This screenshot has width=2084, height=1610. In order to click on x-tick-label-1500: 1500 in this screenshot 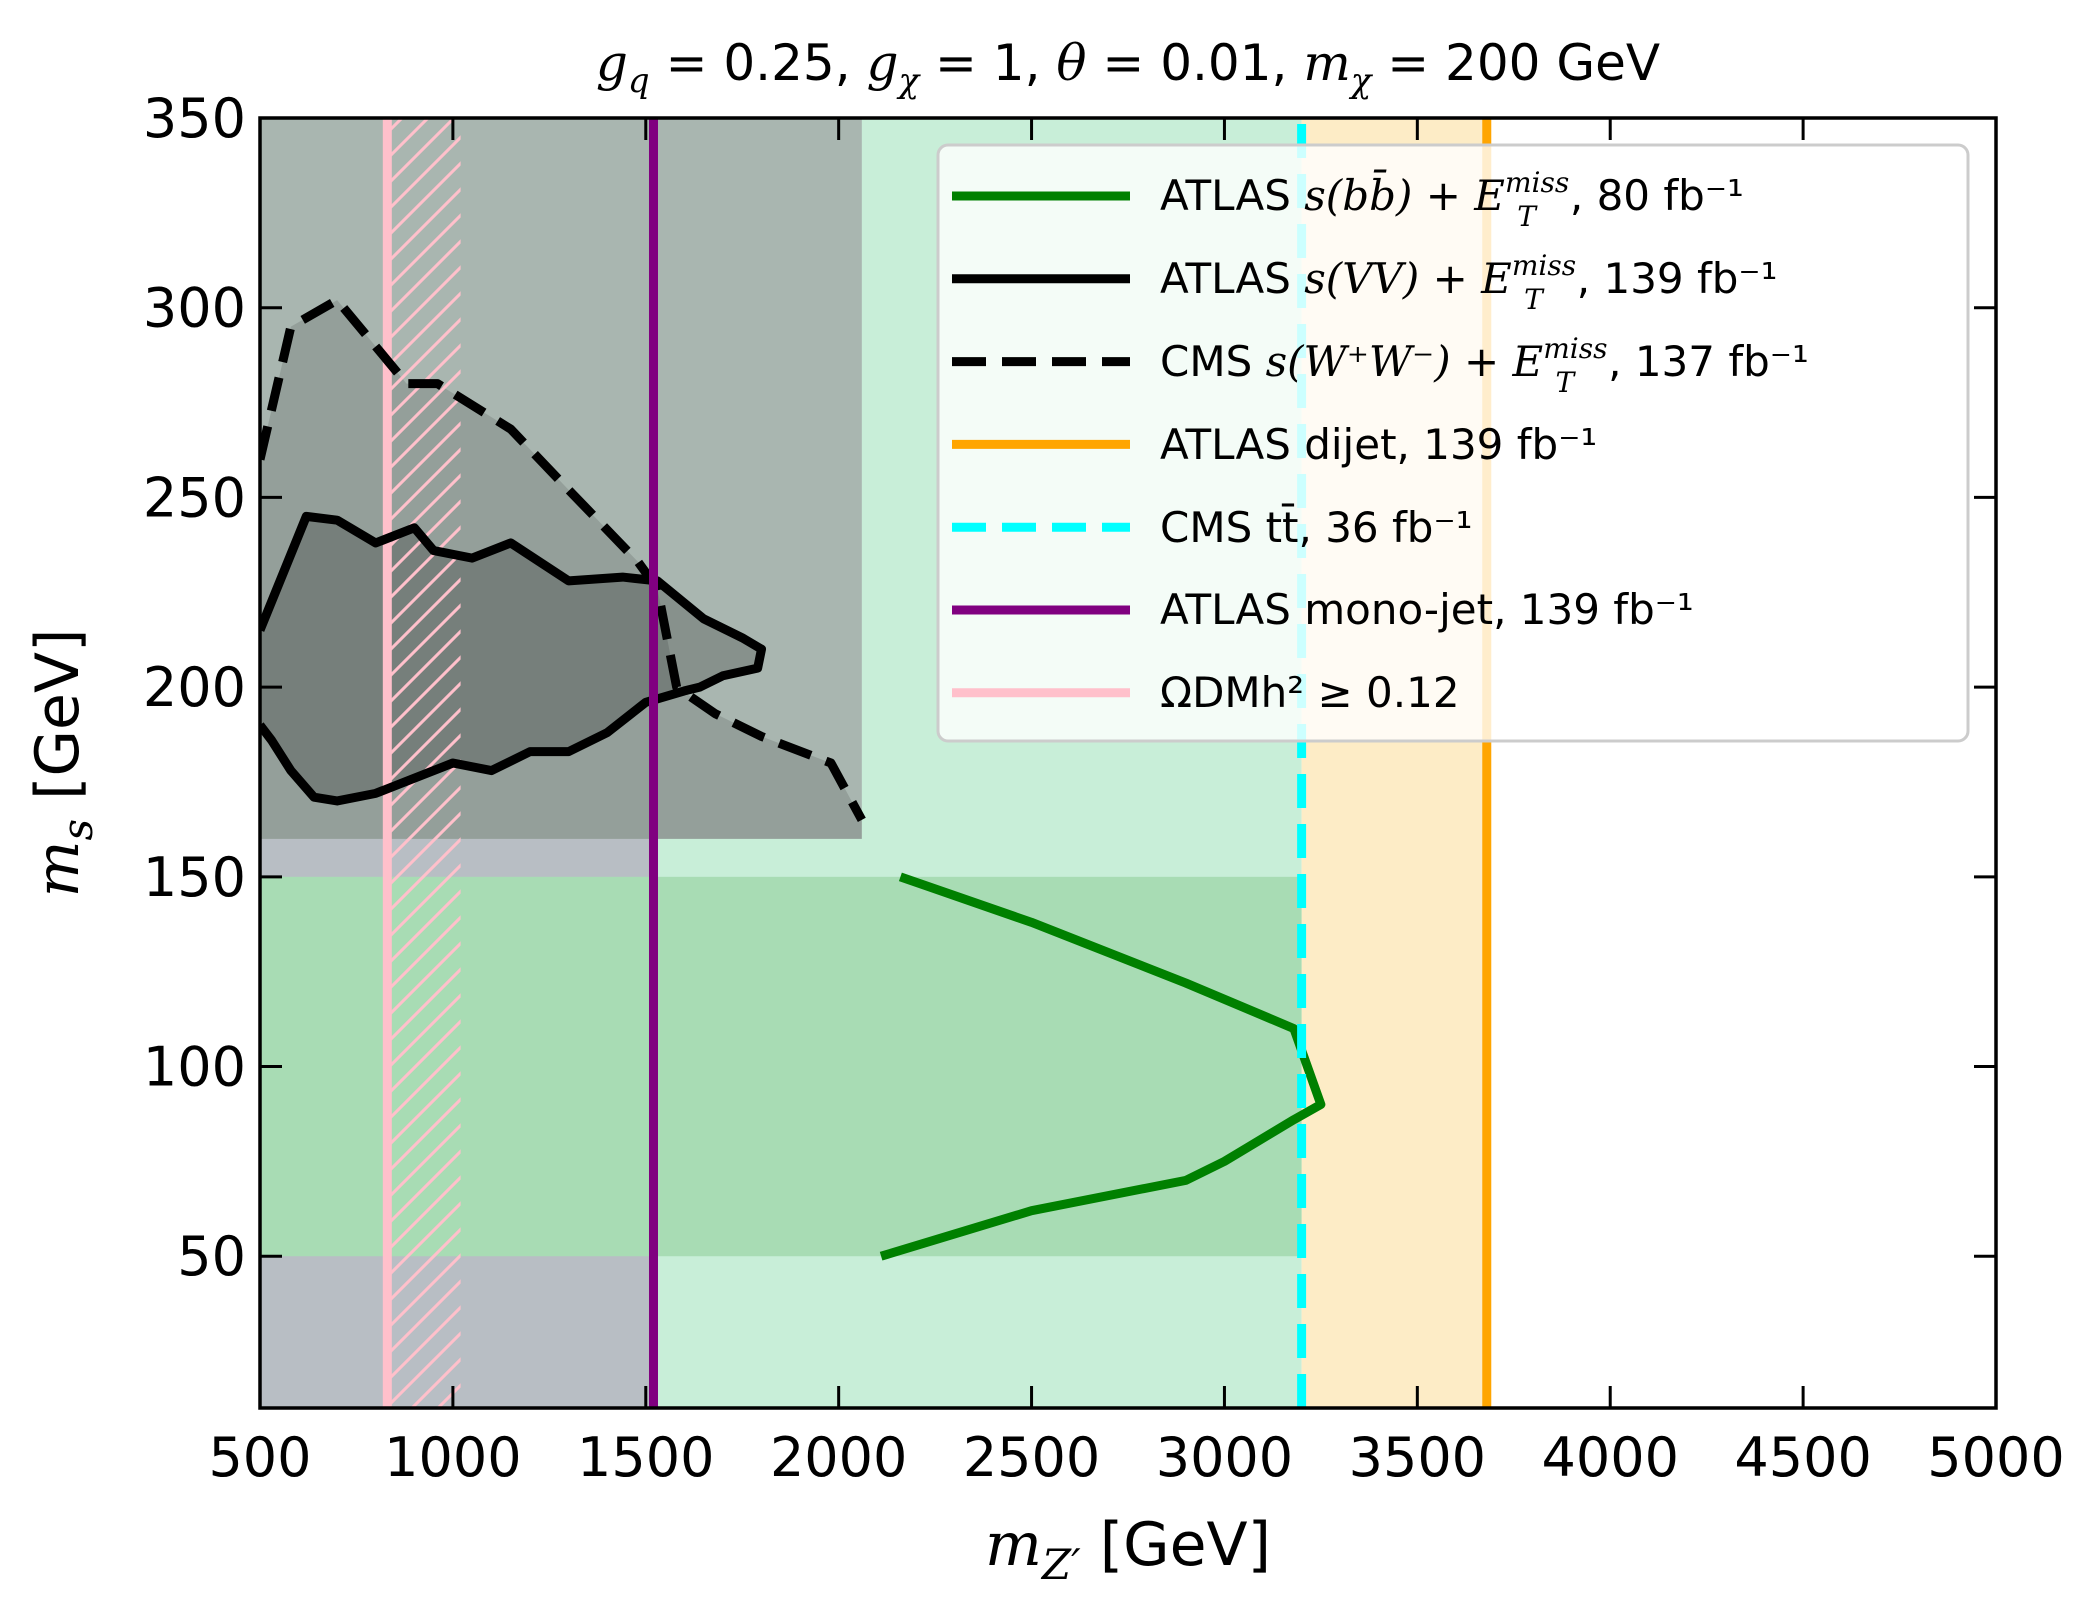, I will do `click(645, 1457)`.